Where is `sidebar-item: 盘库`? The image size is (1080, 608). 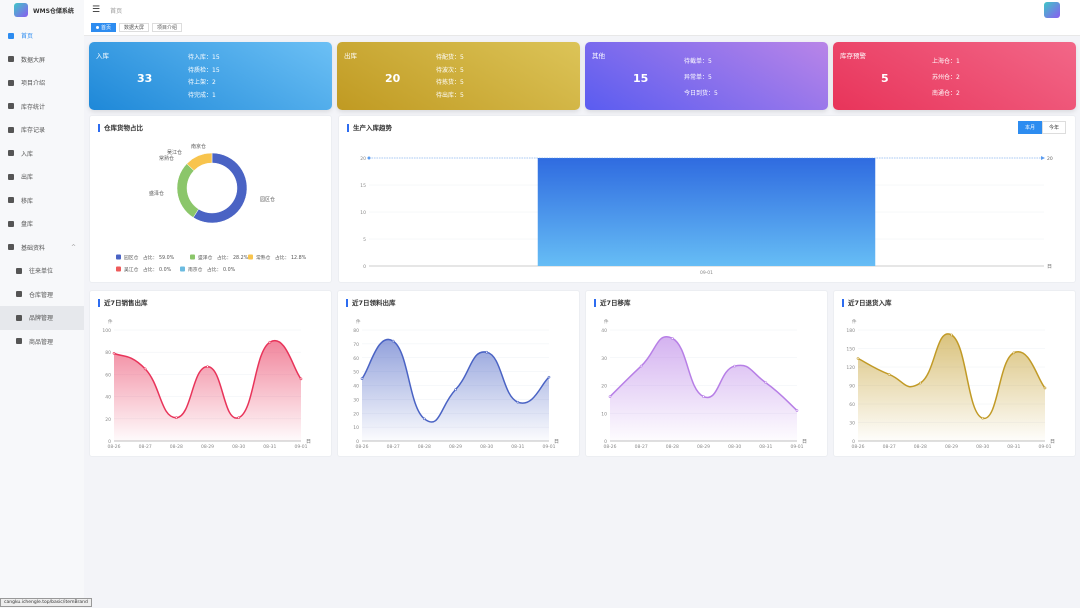
sidebar-item: 盘库 is located at coordinates (42, 224).